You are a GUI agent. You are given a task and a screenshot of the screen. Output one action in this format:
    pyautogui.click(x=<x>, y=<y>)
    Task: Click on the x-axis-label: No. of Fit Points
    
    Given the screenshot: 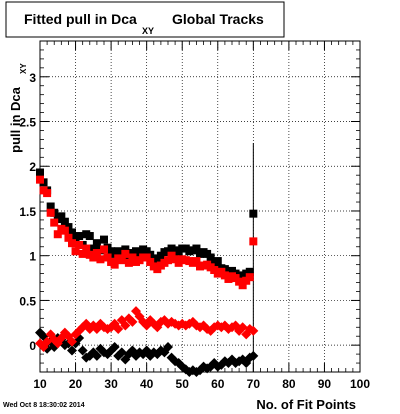 What is the action you would take?
    pyautogui.click(x=306, y=404)
    